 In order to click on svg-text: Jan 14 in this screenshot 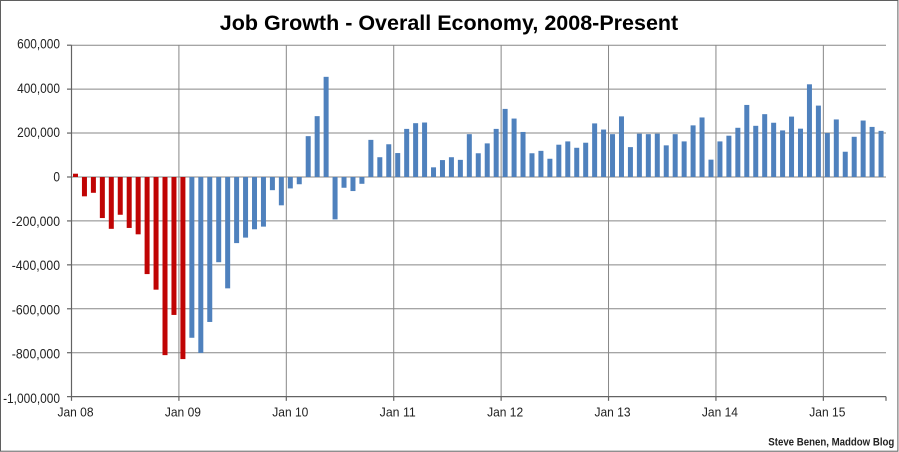, I will do `click(720, 412)`.